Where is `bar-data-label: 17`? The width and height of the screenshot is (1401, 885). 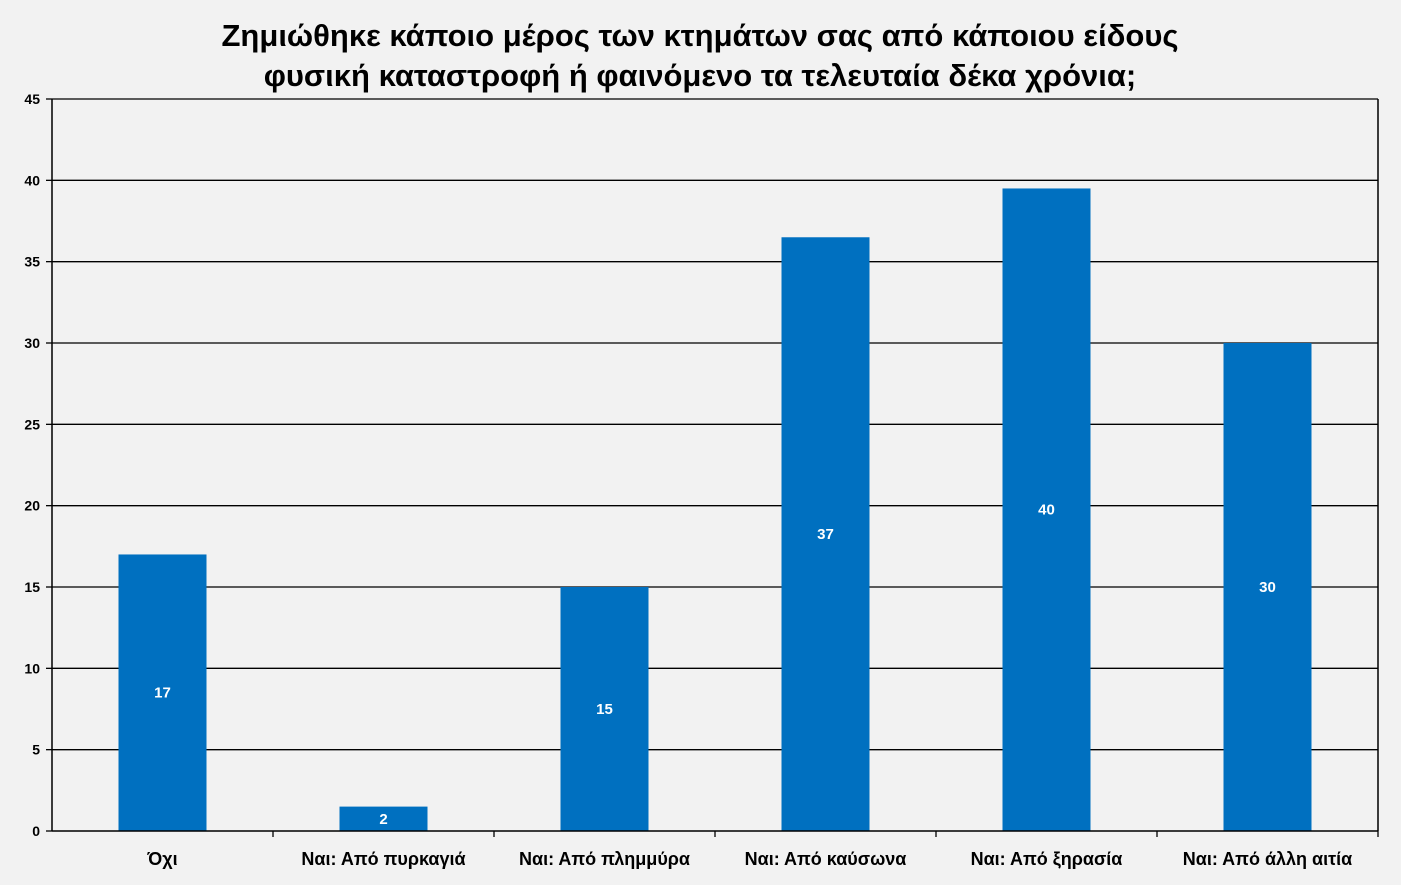 bar-data-label: 17 is located at coordinates (162, 693).